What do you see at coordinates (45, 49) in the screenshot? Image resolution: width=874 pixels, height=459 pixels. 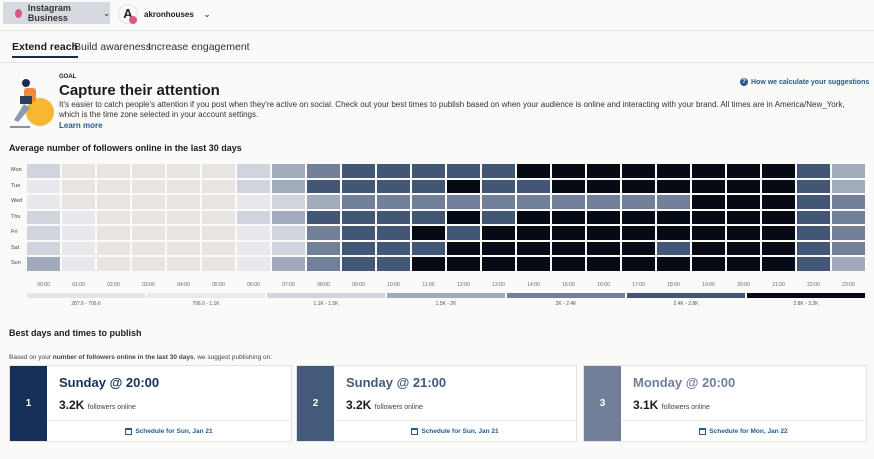 I see `tab-extend-reach: Extend reach` at bounding box center [45, 49].